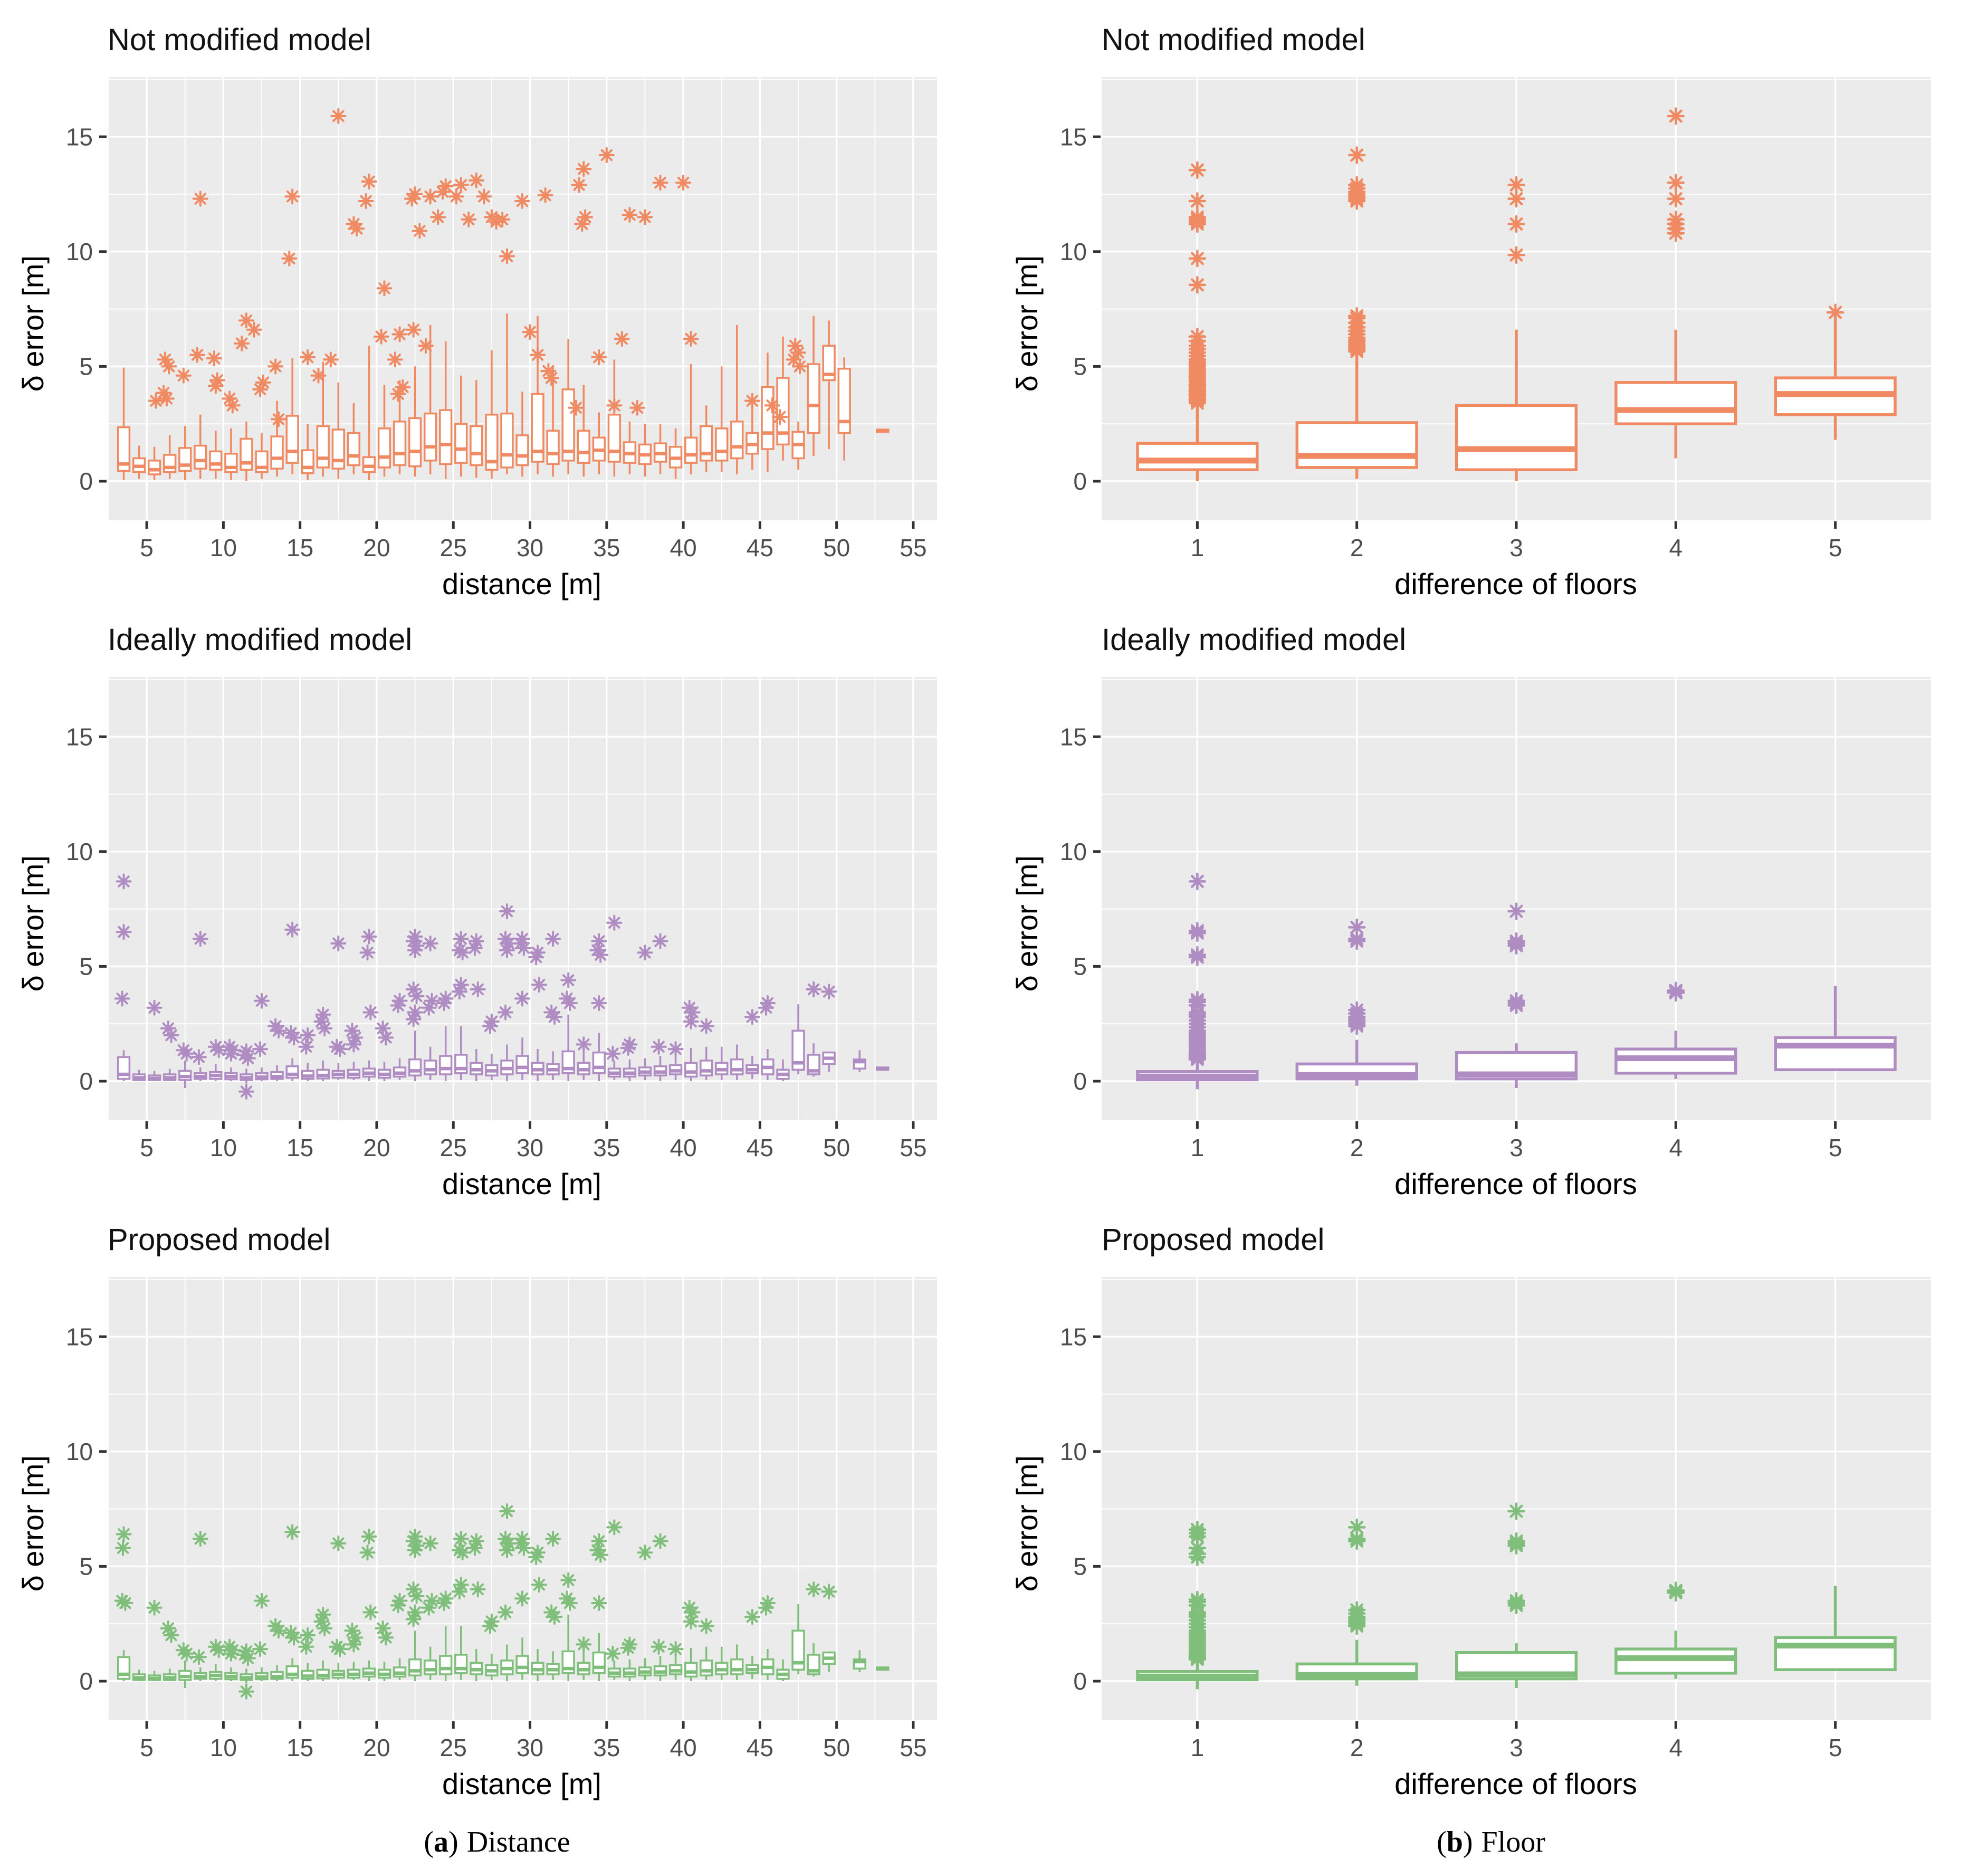 This screenshot has width=1988, height=1859. What do you see at coordinates (501, 919) in the screenshot?
I see `boxplot-svg-distance-ideally-modified: 5 10 15 20 25 30 35 40 45 50 55 0 5 10 15` at bounding box center [501, 919].